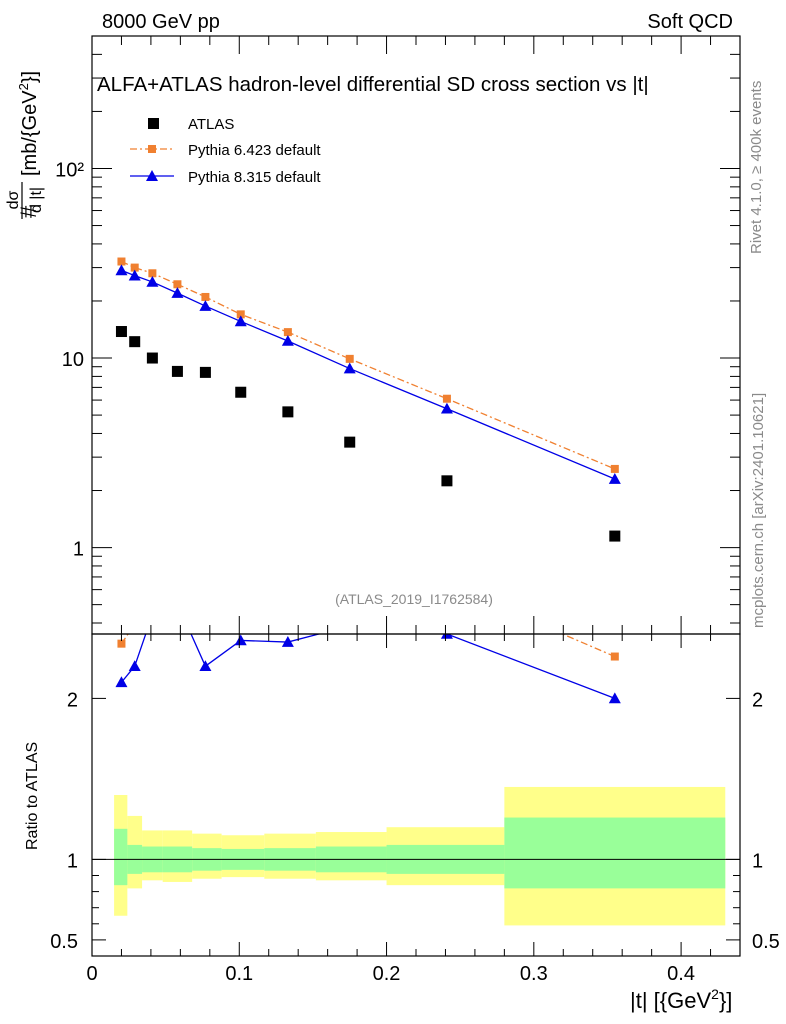 The image size is (786, 1024). Describe the element at coordinates (757, 861) in the screenshot. I see `ratio-y-tick-label-right-1: 1` at that location.